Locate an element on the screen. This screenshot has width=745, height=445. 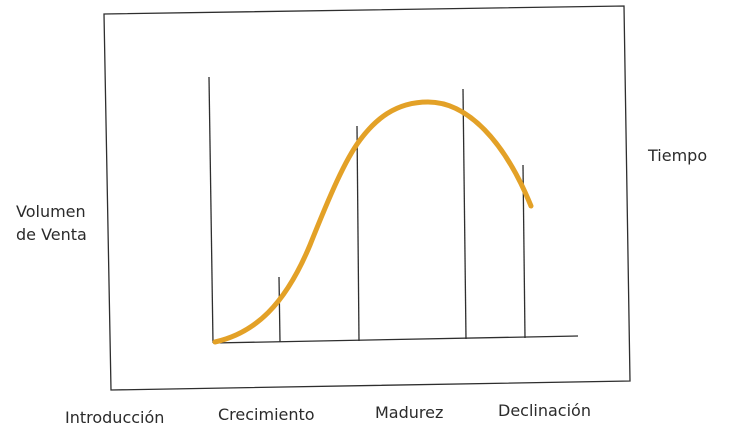
stage-label-madurez: Madurez is located at coordinates (409, 412).